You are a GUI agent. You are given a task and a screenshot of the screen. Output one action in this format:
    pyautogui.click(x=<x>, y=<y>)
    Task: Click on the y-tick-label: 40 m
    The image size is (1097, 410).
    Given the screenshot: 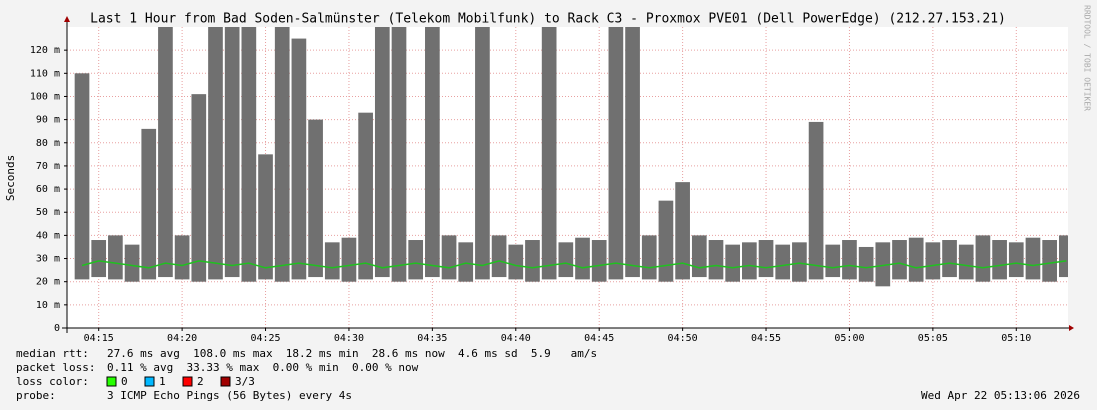 What is the action you would take?
    pyautogui.click(x=48, y=235)
    